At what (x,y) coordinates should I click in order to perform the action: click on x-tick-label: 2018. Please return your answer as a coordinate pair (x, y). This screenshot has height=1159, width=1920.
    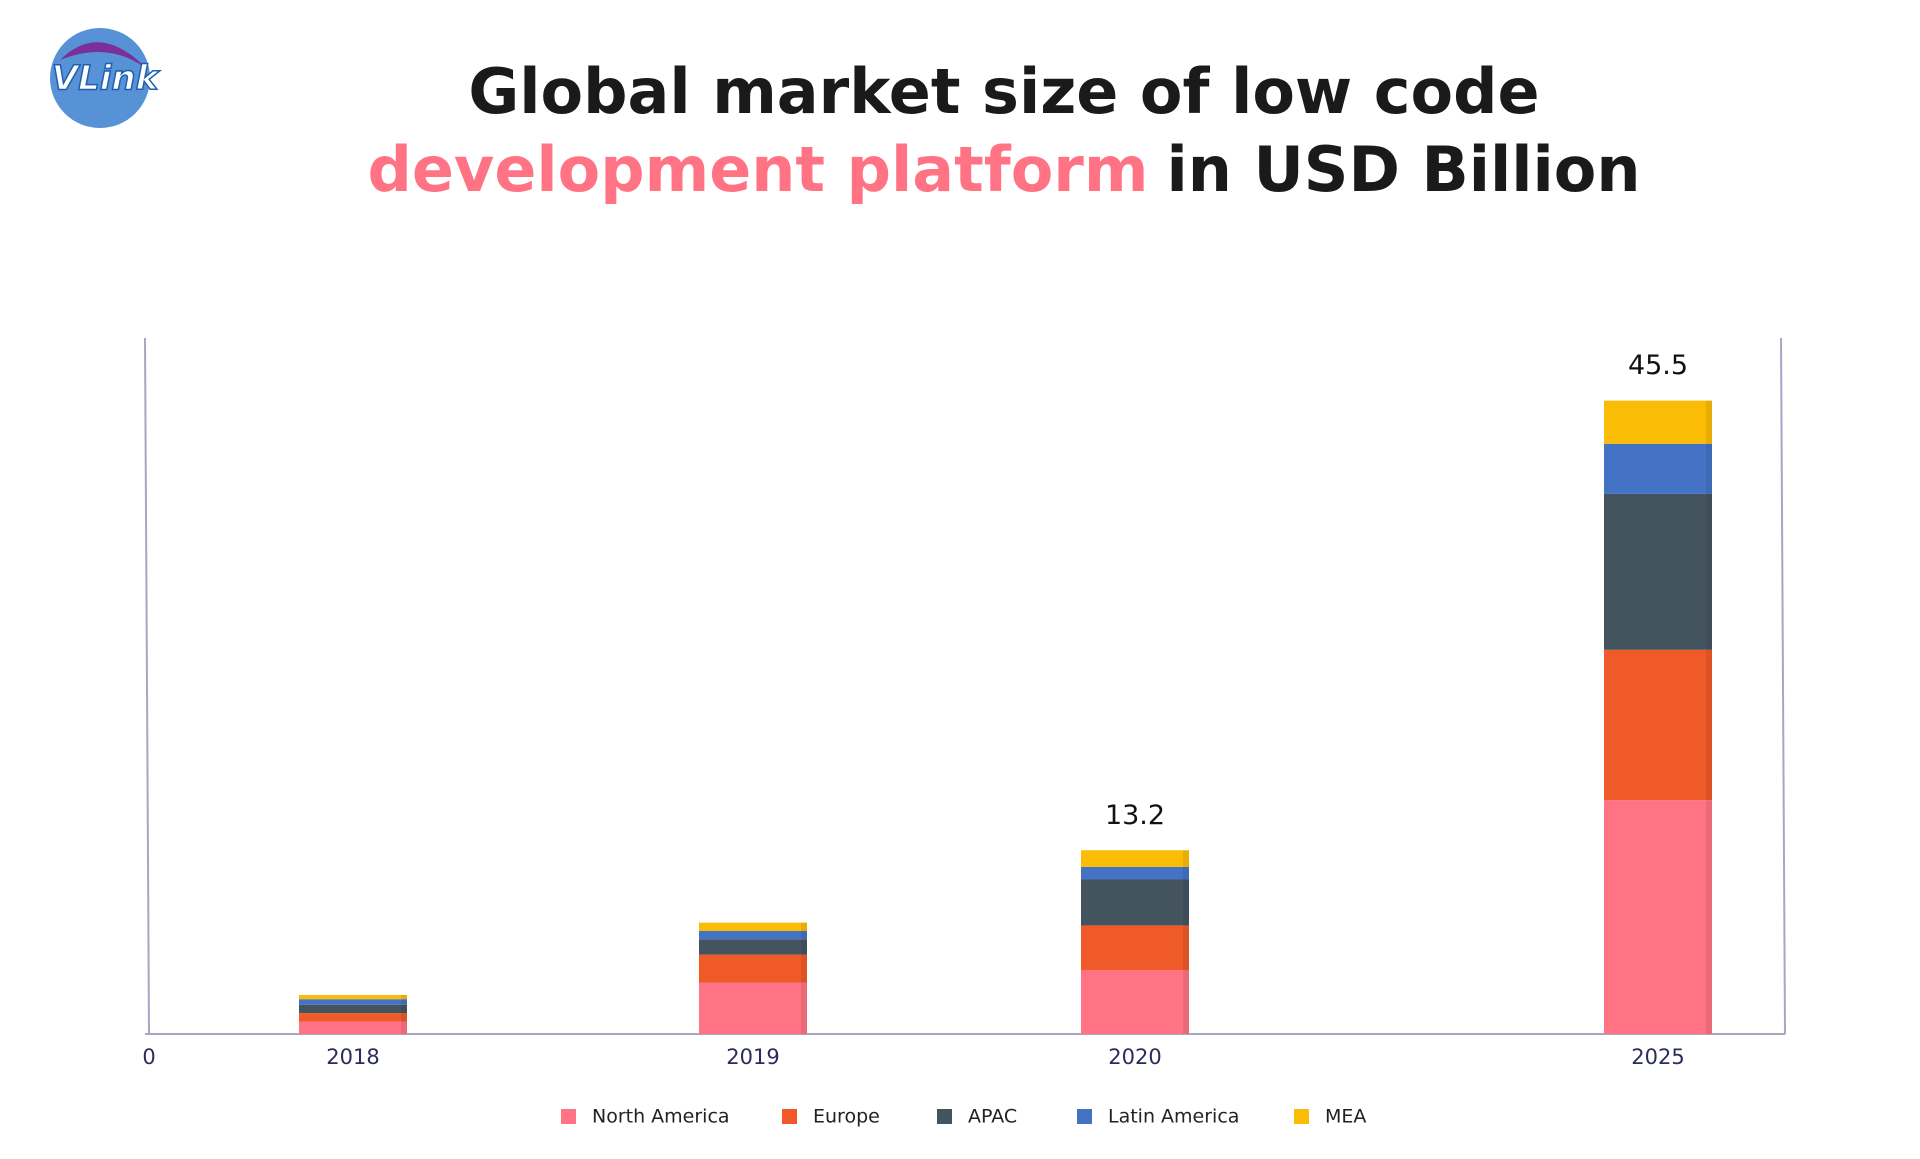
    Looking at the image, I should click on (352, 1057).